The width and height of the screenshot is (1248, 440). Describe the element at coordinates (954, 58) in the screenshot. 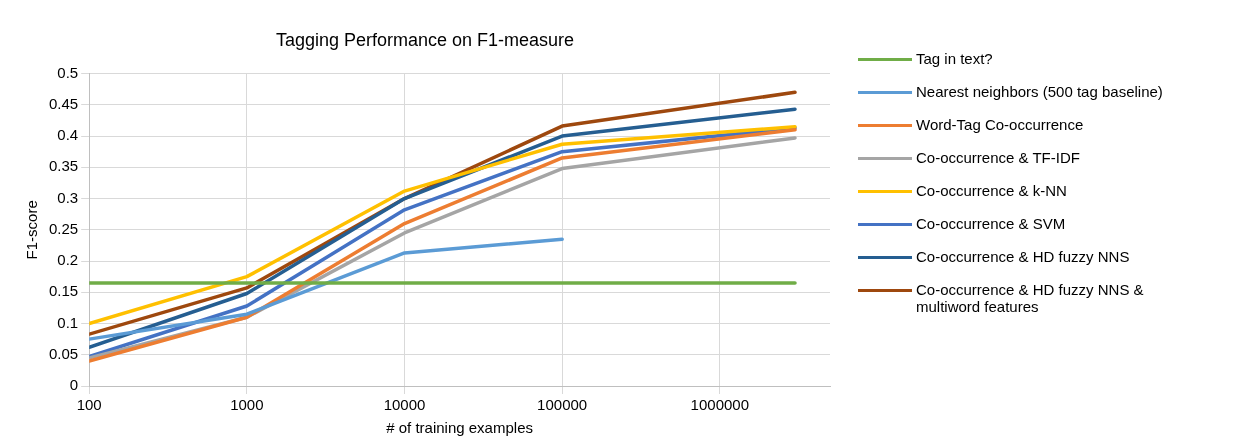

I see `legend-label: Tag in text?` at that location.